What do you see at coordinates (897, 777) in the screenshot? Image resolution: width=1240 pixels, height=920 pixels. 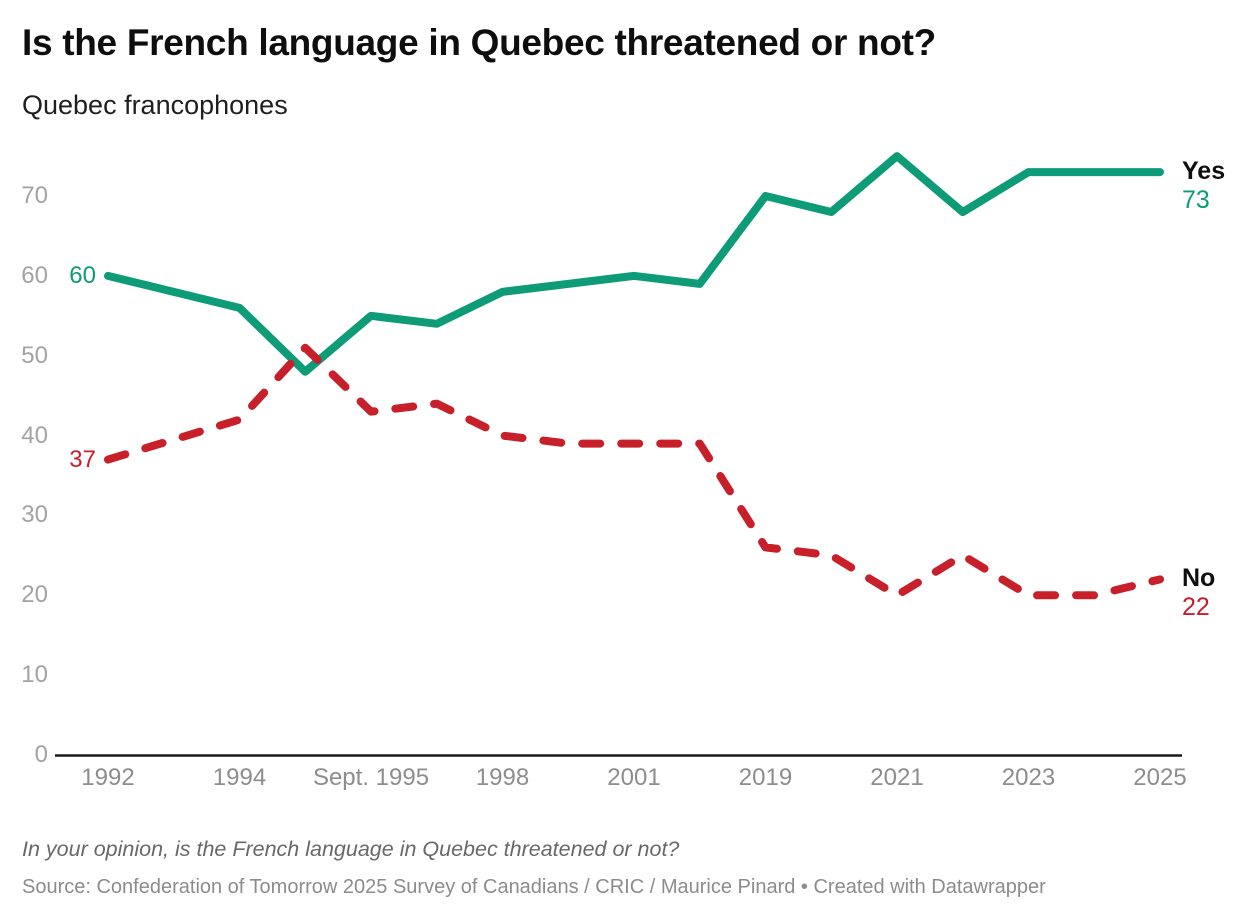 I see `x-tick-label: 2021` at bounding box center [897, 777].